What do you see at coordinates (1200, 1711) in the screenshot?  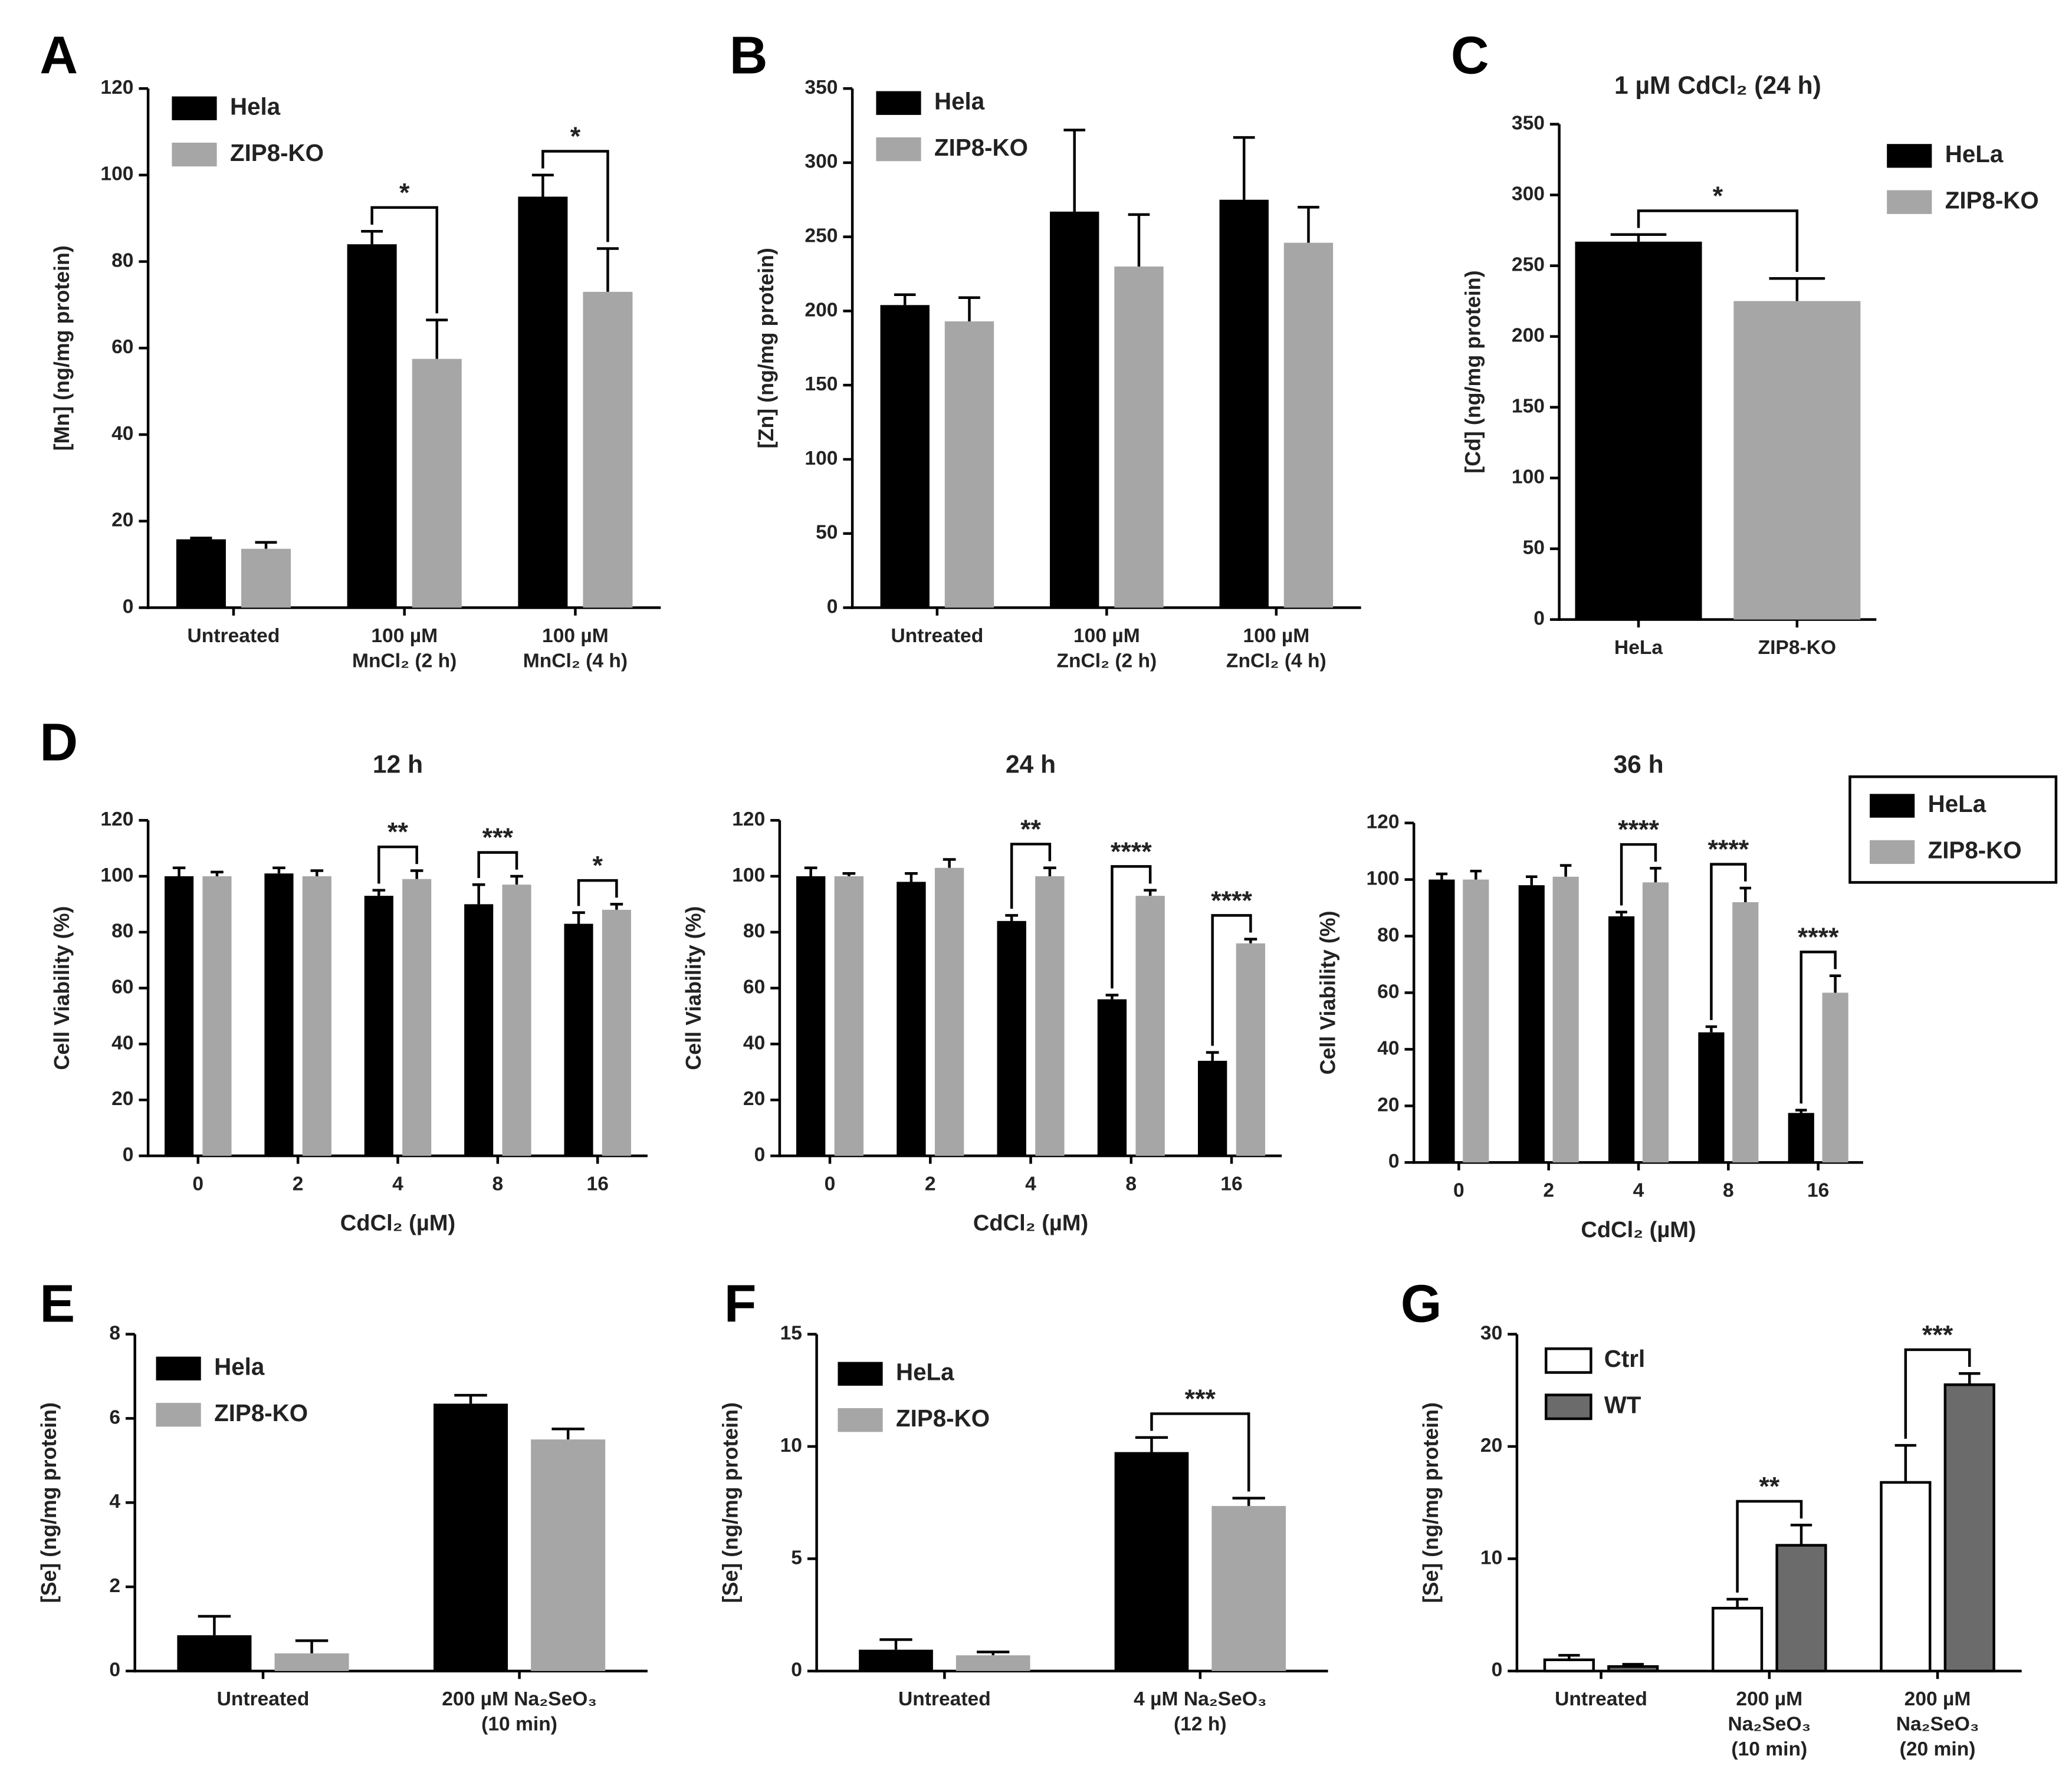 I see `x-tick-label: 4 µM Na₂SeO₃ (12 h)` at bounding box center [1200, 1711].